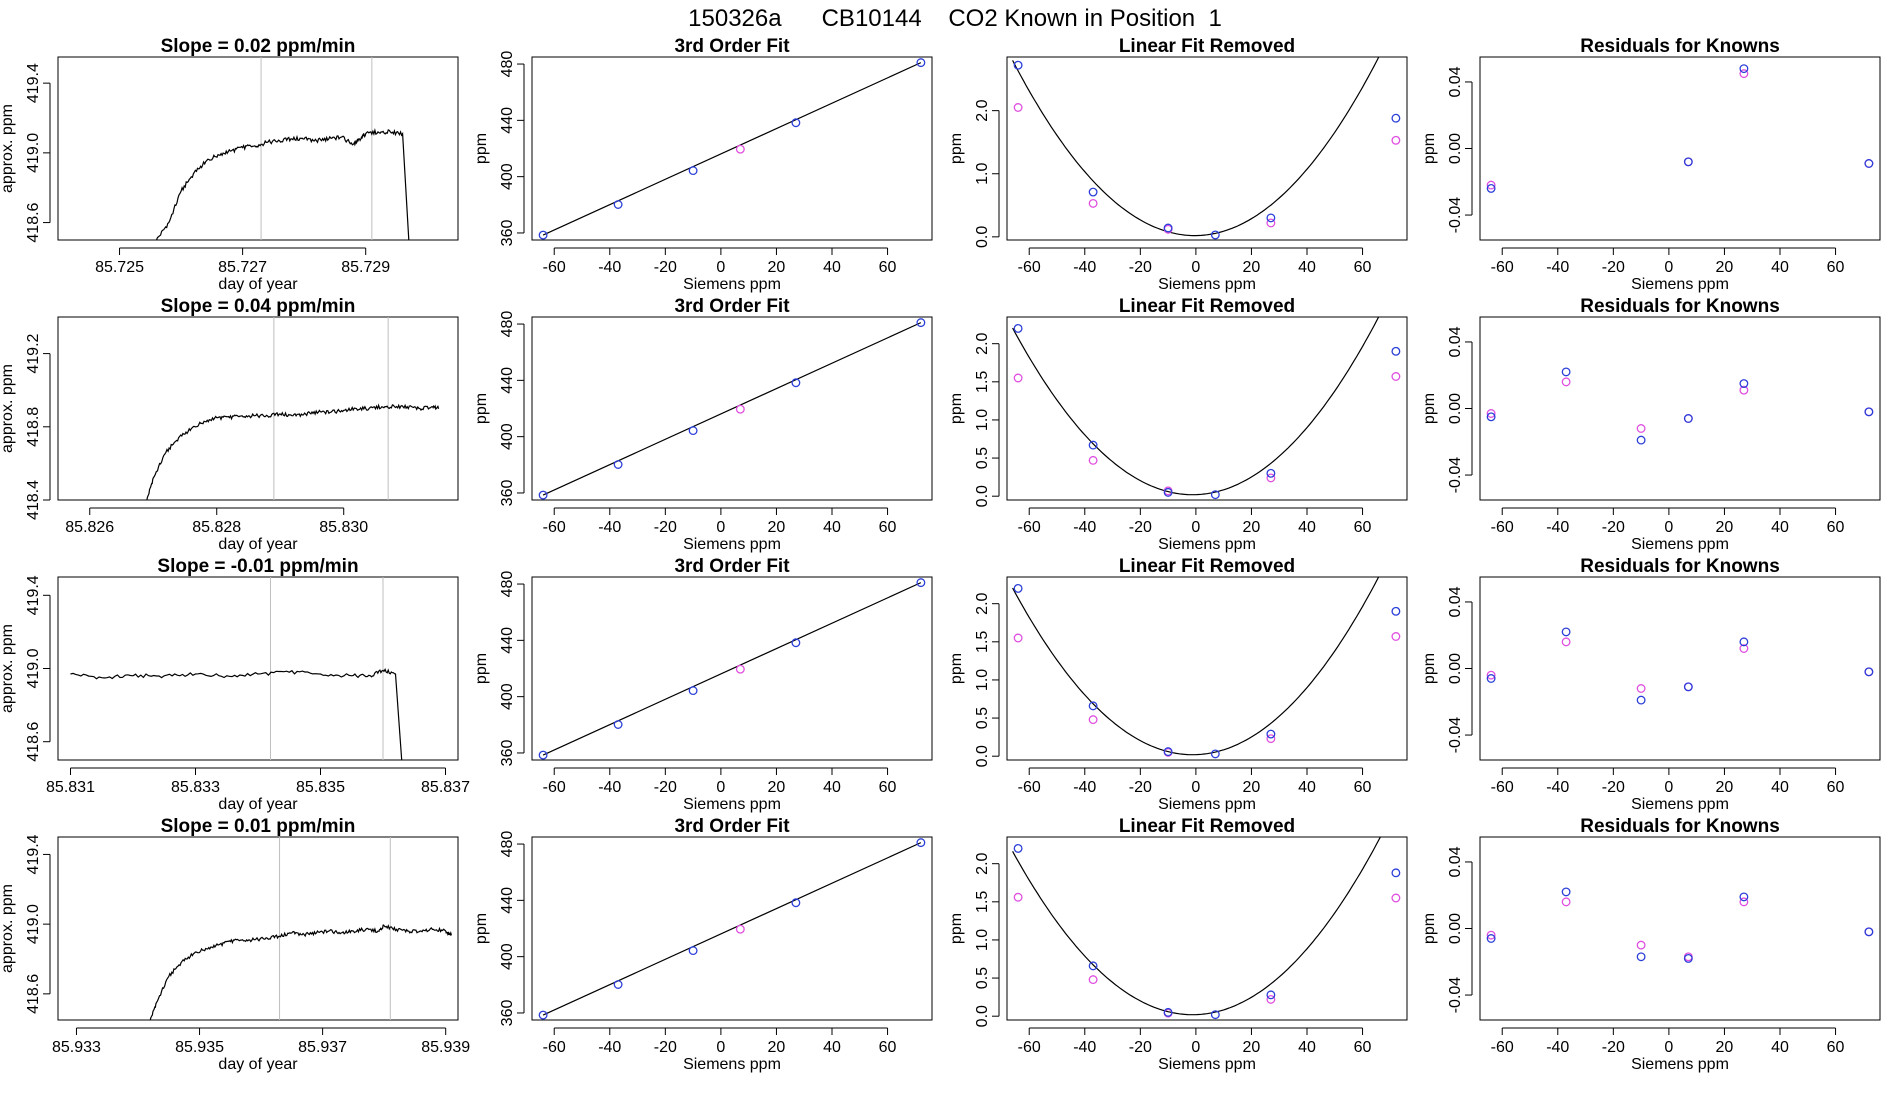 The width and height of the screenshot is (1900, 1100). I want to click on x-tick-label: 85.837, so click(445, 787).